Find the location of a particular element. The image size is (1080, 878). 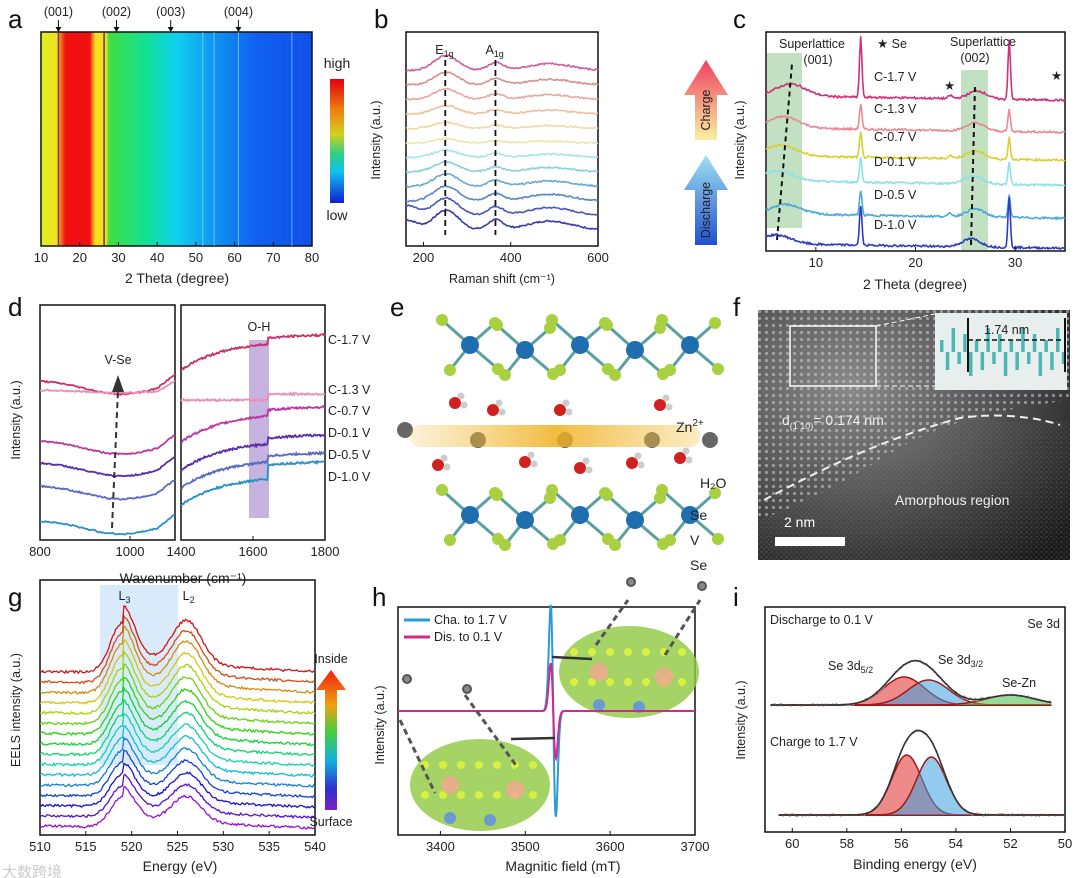

colorbar-high: high is located at coordinates (337, 63).